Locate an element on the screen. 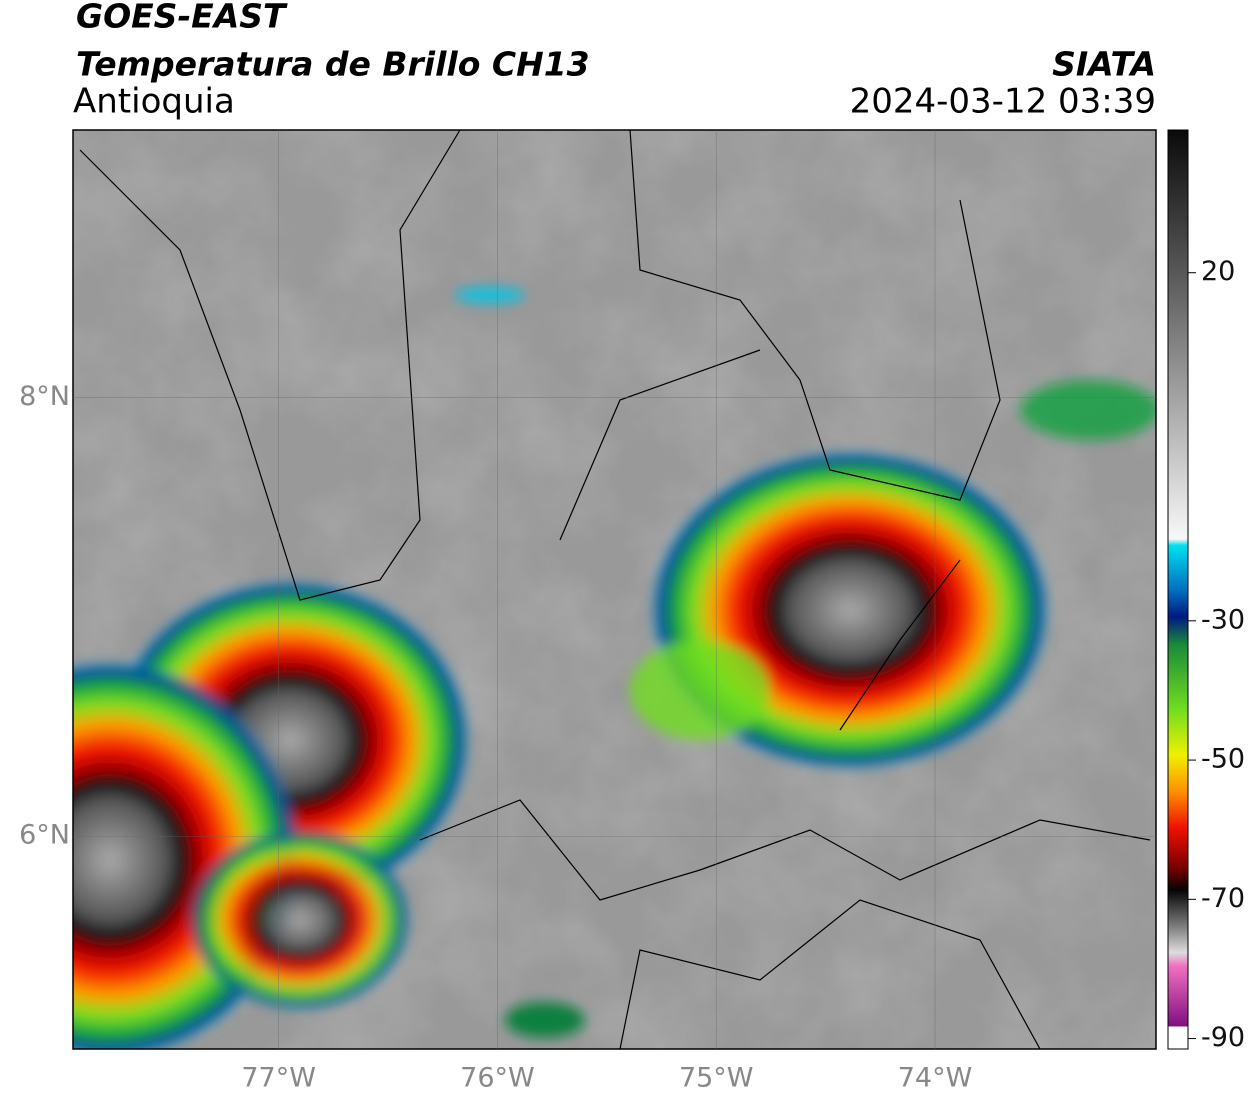 The height and width of the screenshot is (1103, 1252). colorbar-tick-label: 20 is located at coordinates (1218, 271).